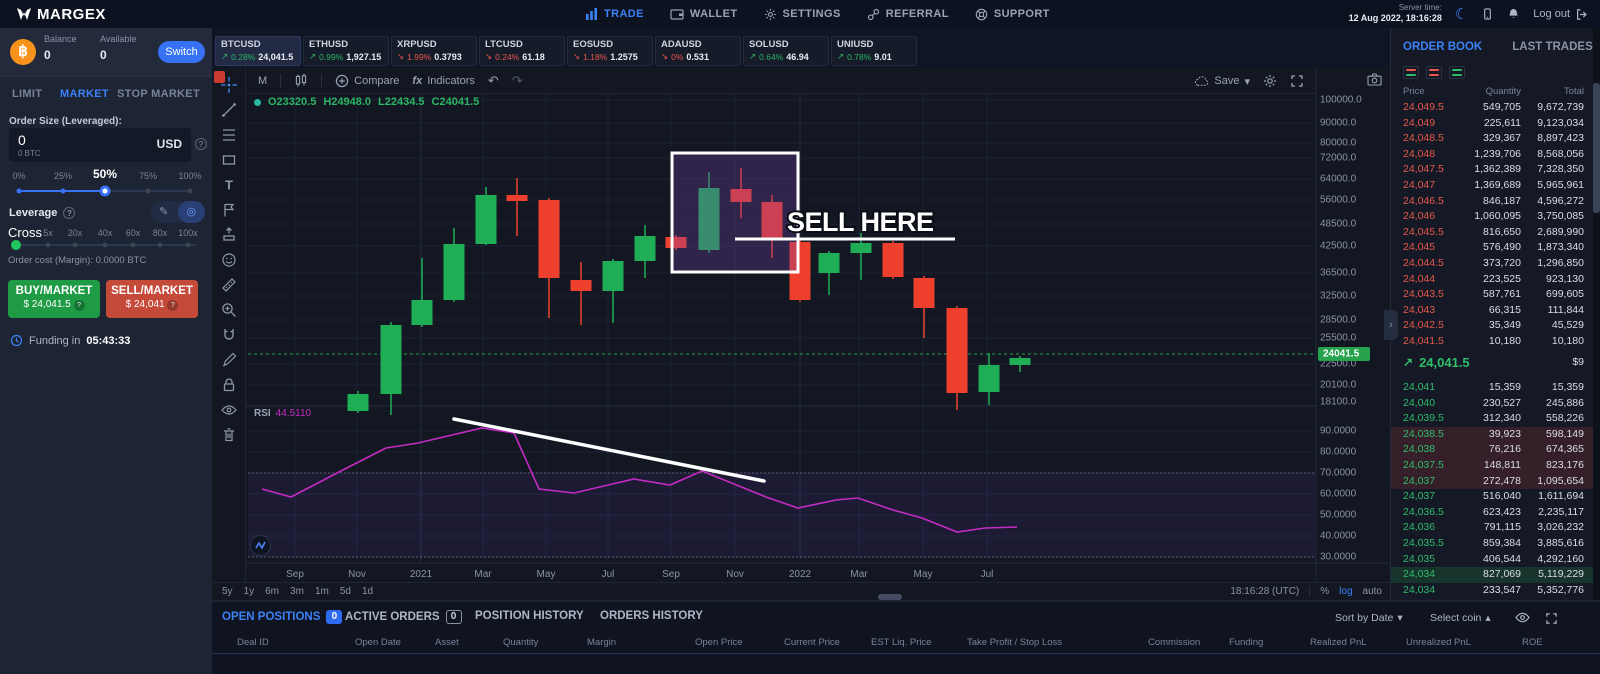 The height and width of the screenshot is (674, 1600). Describe the element at coordinates (1493, 184) in the screenshot. I see `orderbook-ask-row: 24,047 1,369,689 5,965,961` at that location.